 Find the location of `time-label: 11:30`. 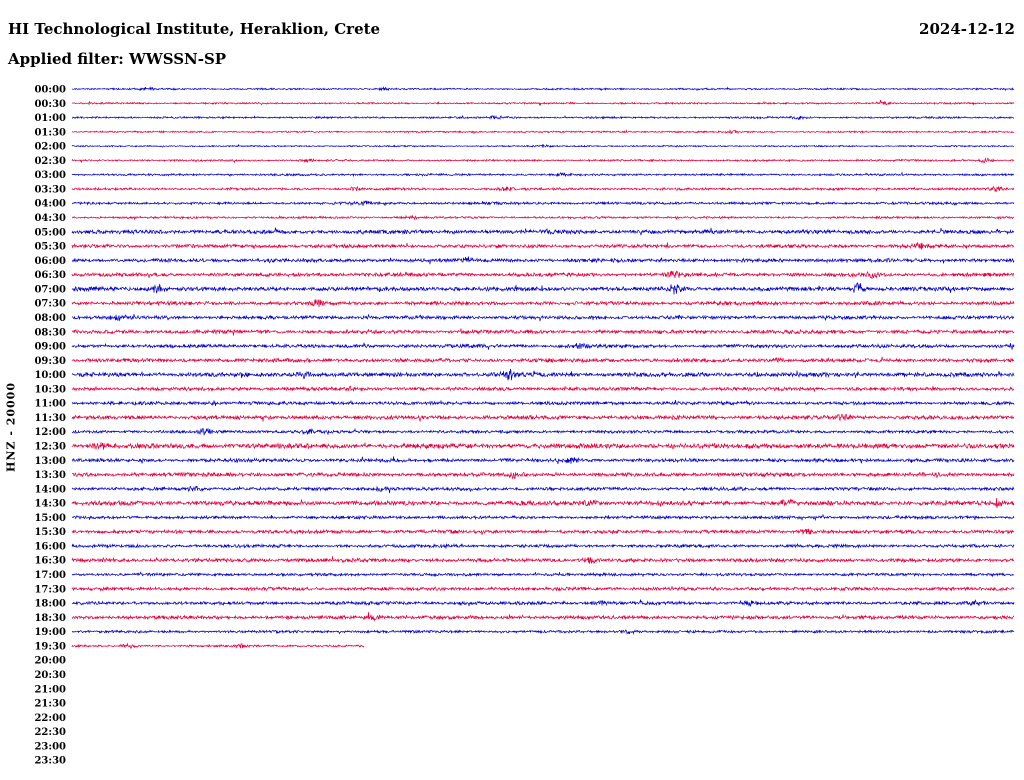

time-label: 11:30 is located at coordinates (50, 418).